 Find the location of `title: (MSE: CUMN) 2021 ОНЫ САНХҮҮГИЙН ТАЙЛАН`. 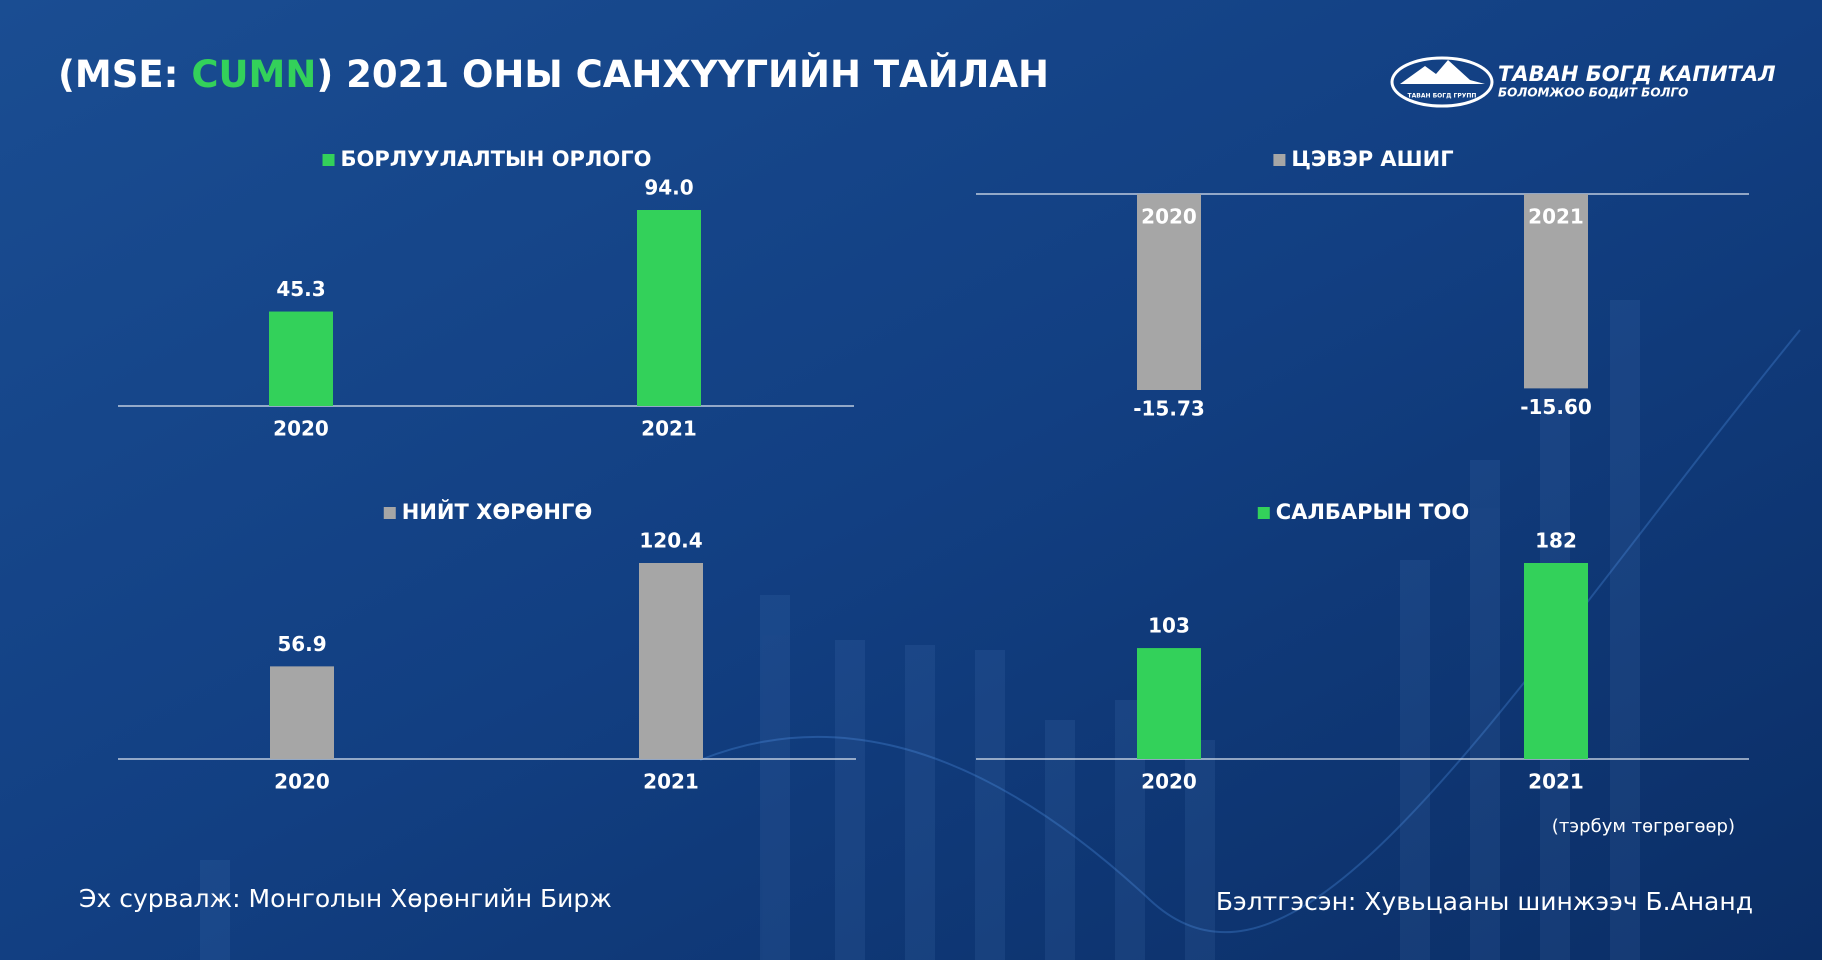

title: (MSE: CUMN) 2021 ОНЫ САНХҮҮГИЙН ТАЙЛАН is located at coordinates (553, 74).